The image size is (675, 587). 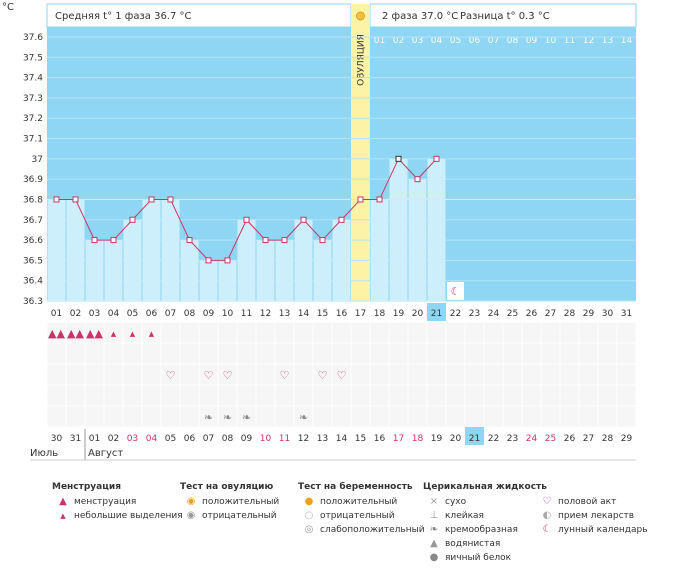 What do you see at coordinates (626, 314) in the screenshot?
I see `cycle-day-label: 31` at bounding box center [626, 314].